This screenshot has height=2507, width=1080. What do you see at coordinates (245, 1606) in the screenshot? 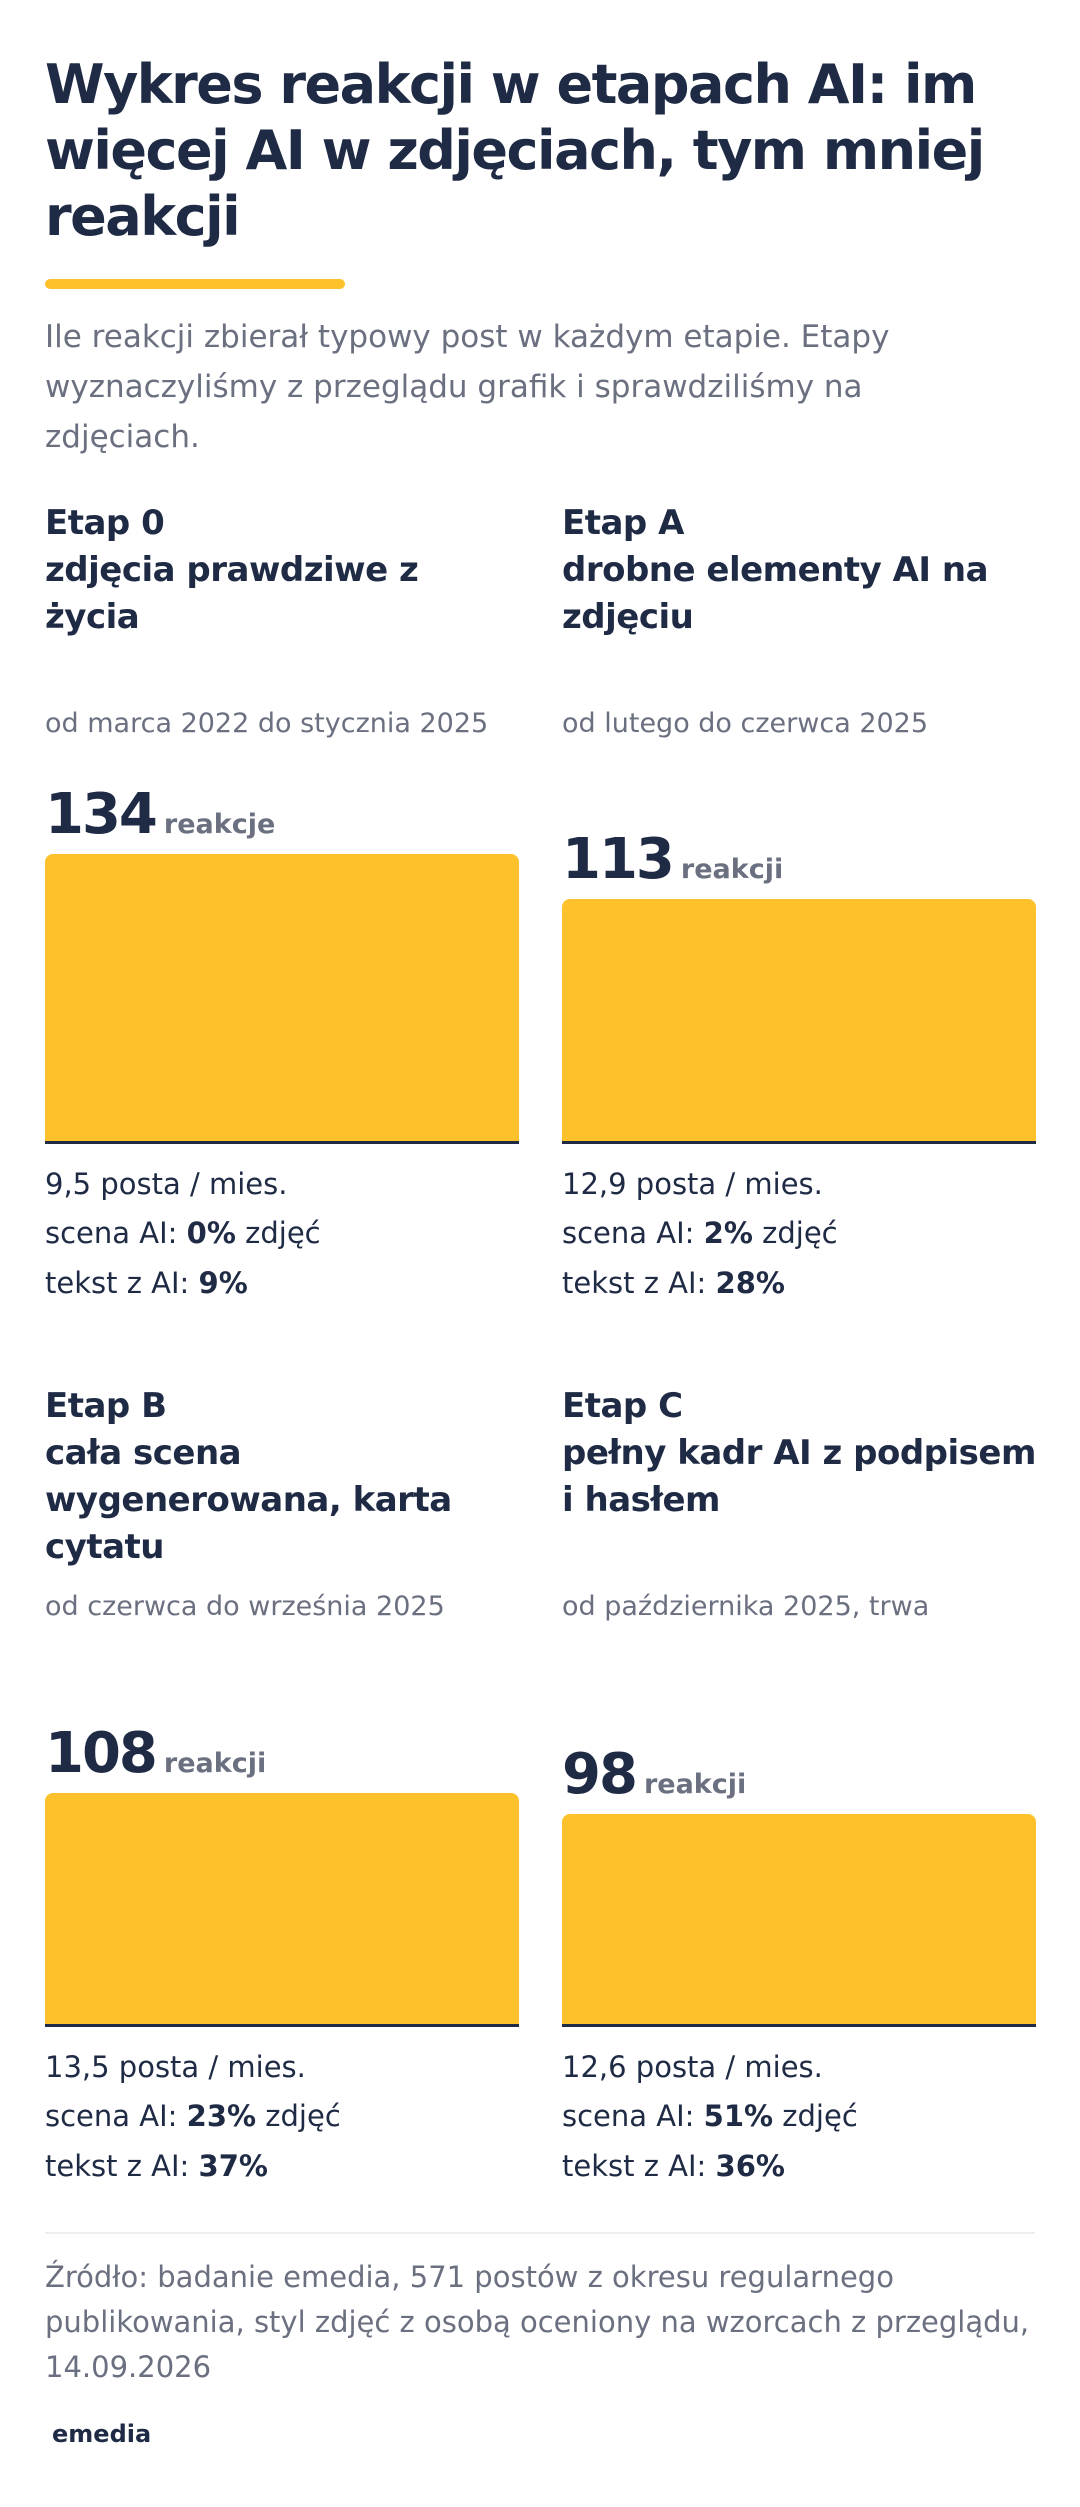
I see `stage-period: od czerwca do września 2025` at bounding box center [245, 1606].